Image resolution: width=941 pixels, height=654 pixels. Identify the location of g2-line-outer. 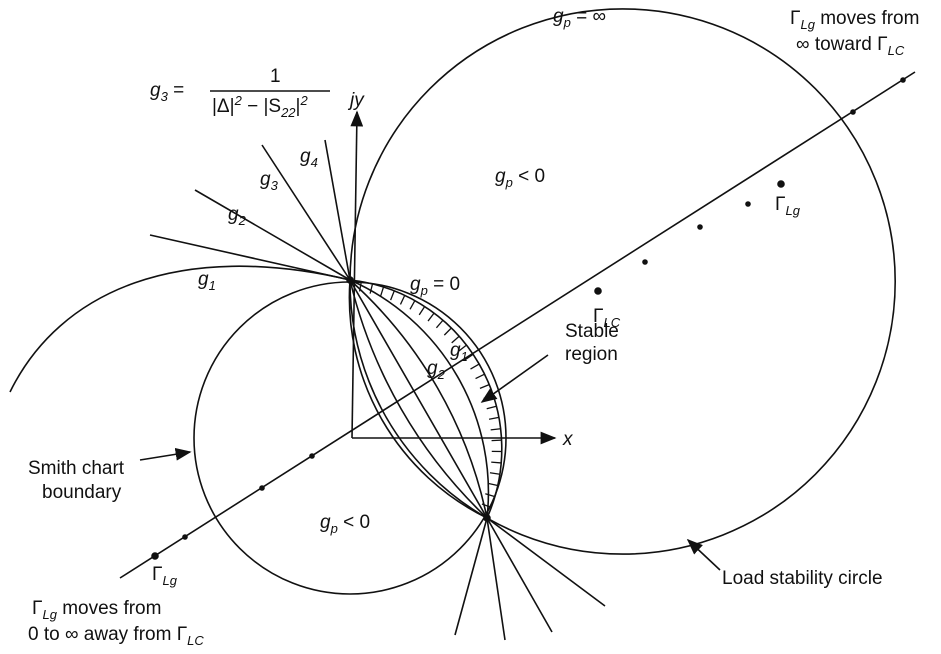
(250, 257).